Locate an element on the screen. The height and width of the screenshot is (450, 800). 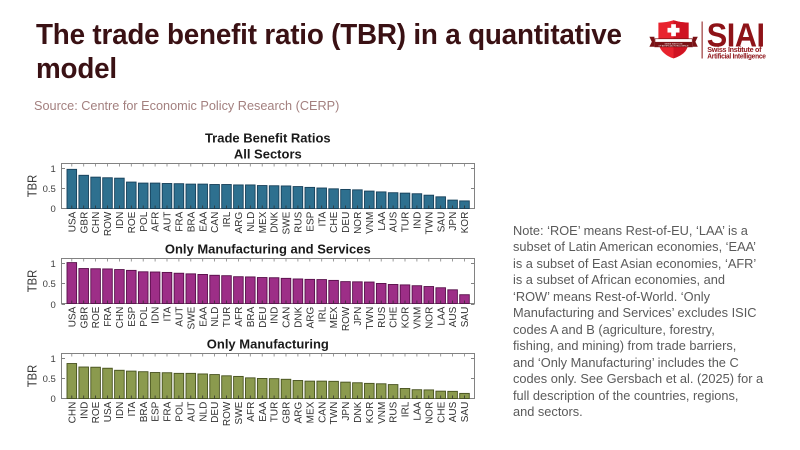
svg-text: MEX is located at coordinates (263, 222).